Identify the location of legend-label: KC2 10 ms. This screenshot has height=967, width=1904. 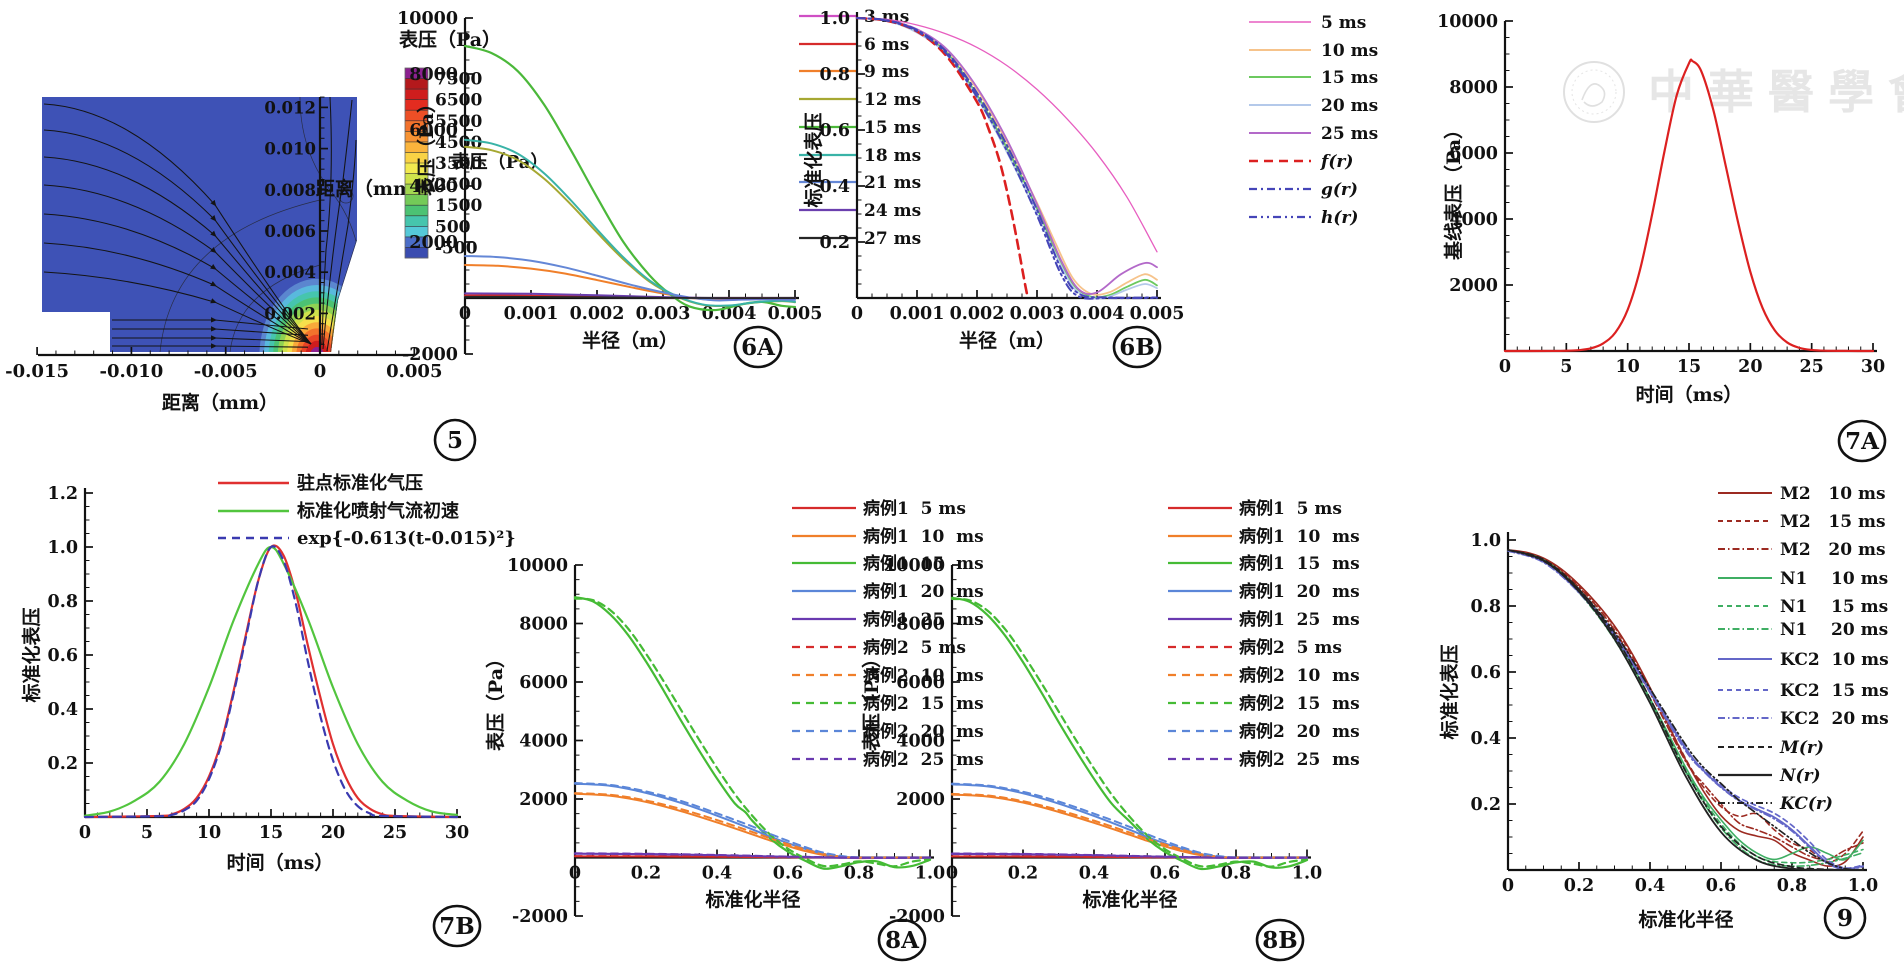
(1834, 660).